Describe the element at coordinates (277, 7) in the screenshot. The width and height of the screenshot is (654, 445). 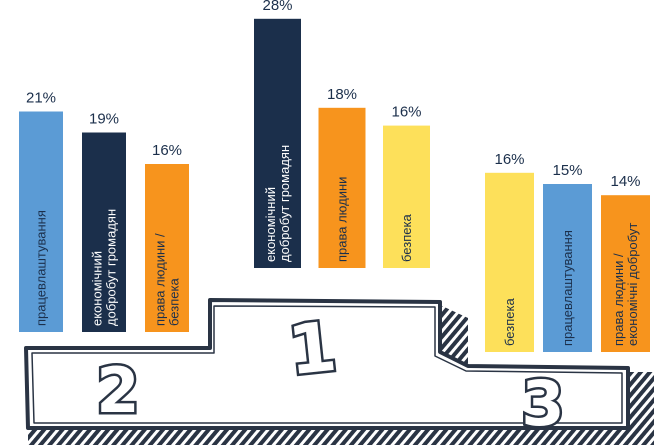
I see `bar-value-label: 28%` at that location.